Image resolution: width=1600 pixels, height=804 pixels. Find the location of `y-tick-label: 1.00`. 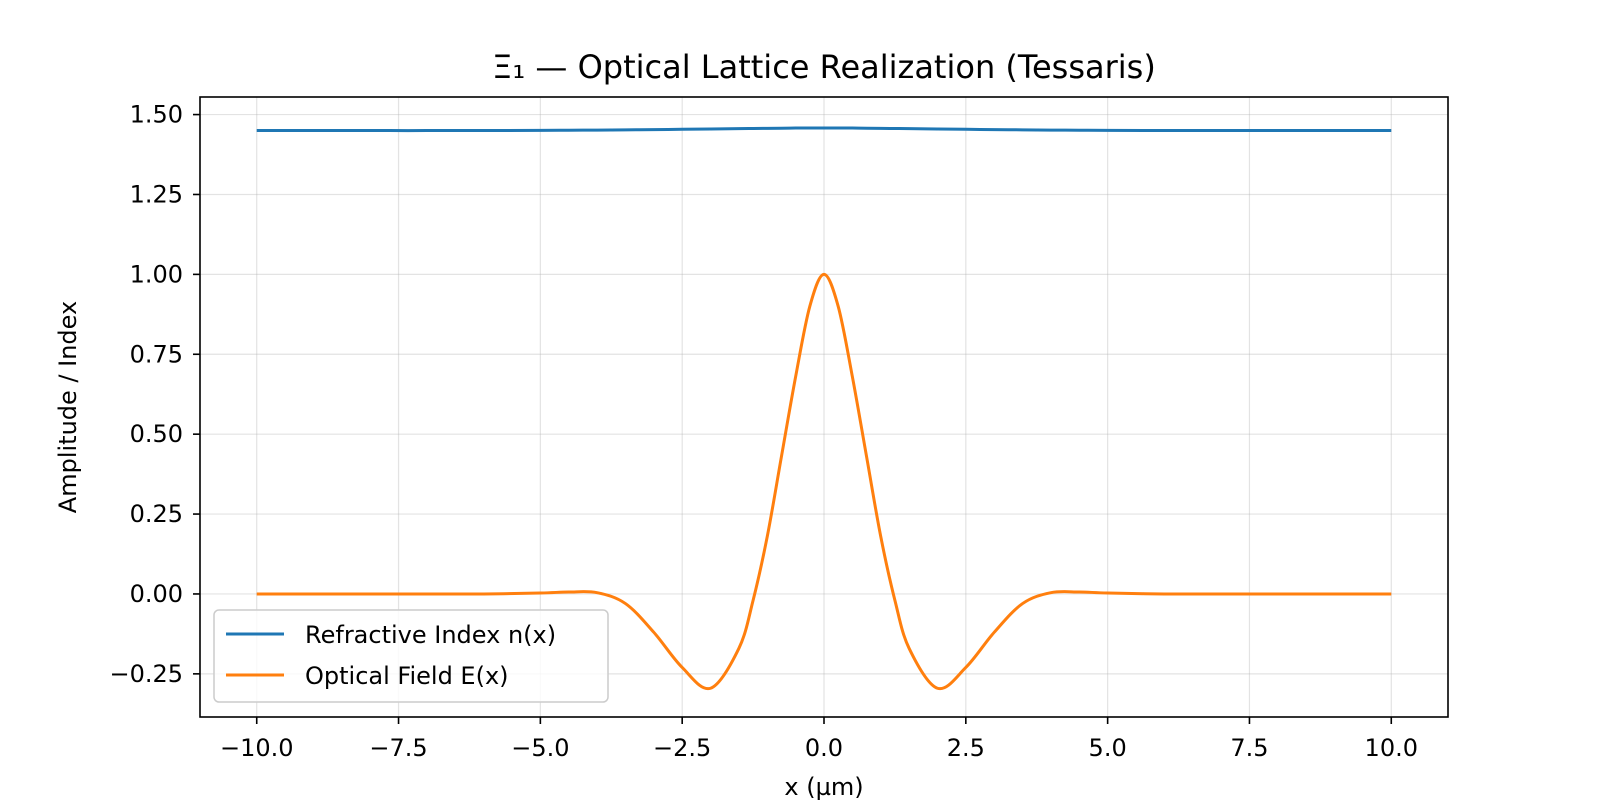

y-tick-label: 1.00 is located at coordinates (156, 274).